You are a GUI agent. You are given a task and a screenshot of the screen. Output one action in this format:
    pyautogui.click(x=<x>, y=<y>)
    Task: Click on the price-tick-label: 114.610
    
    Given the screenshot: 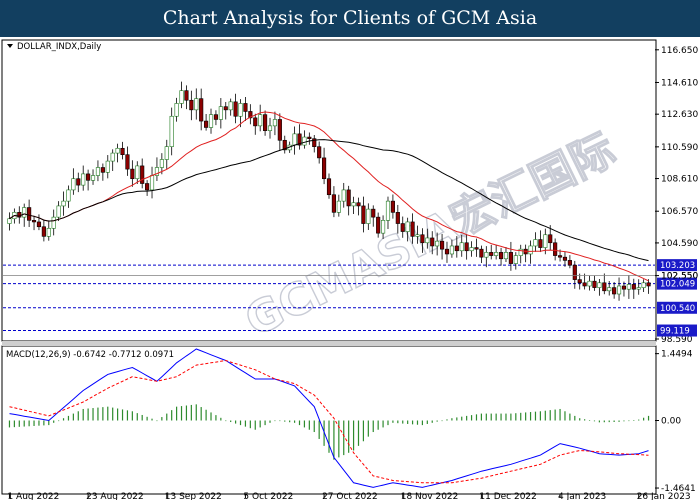 What is the action you would take?
    pyautogui.click(x=679, y=83)
    